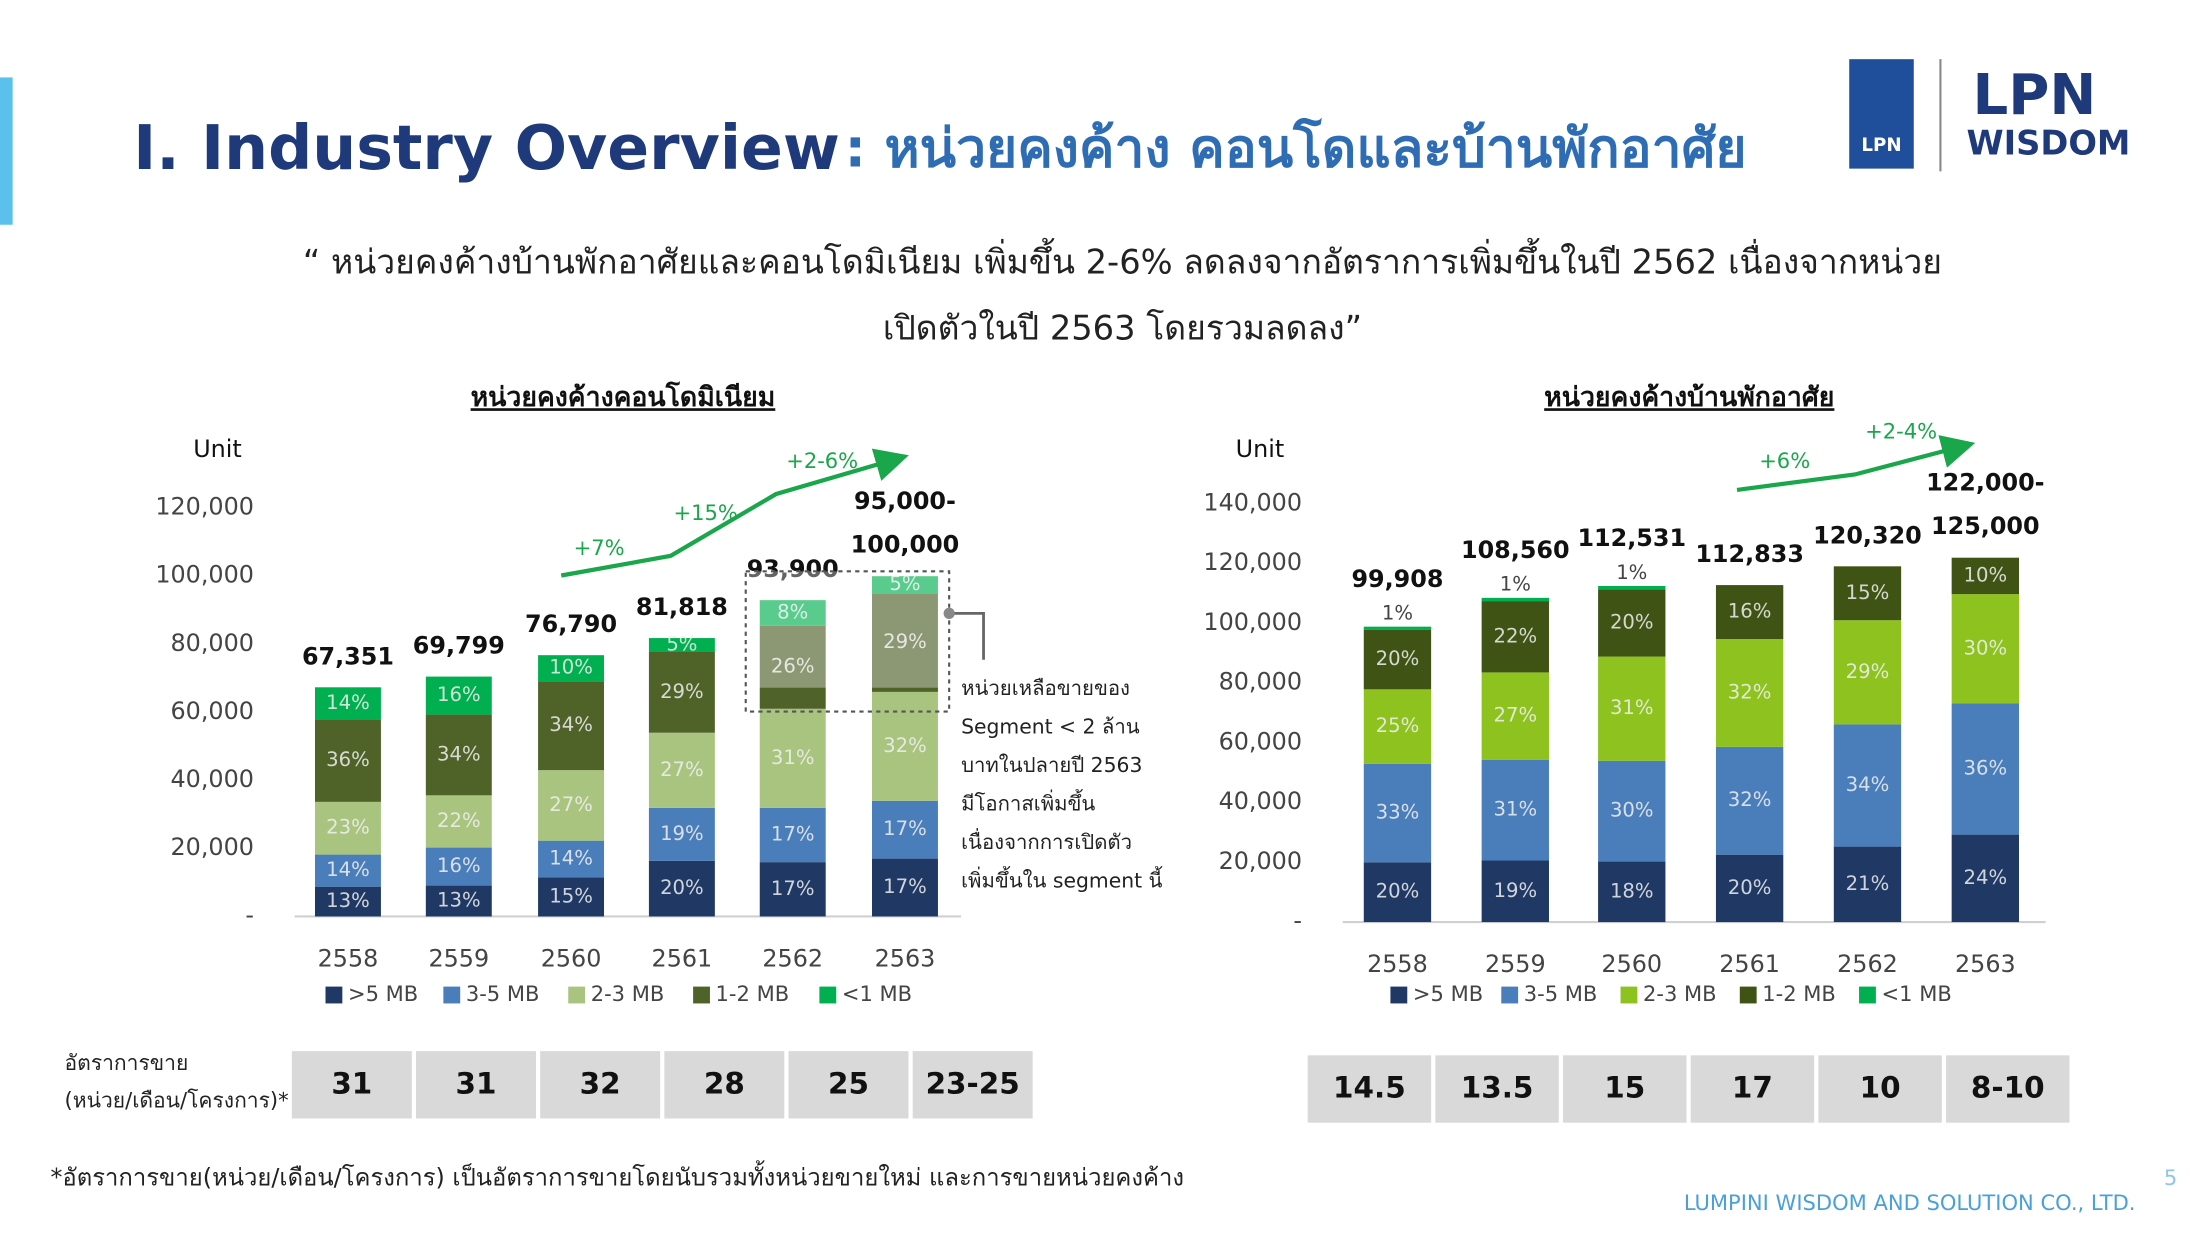 This screenshot has width=2200, height=1238. I want to click on x-tick-label: 2560, so click(1631, 964).